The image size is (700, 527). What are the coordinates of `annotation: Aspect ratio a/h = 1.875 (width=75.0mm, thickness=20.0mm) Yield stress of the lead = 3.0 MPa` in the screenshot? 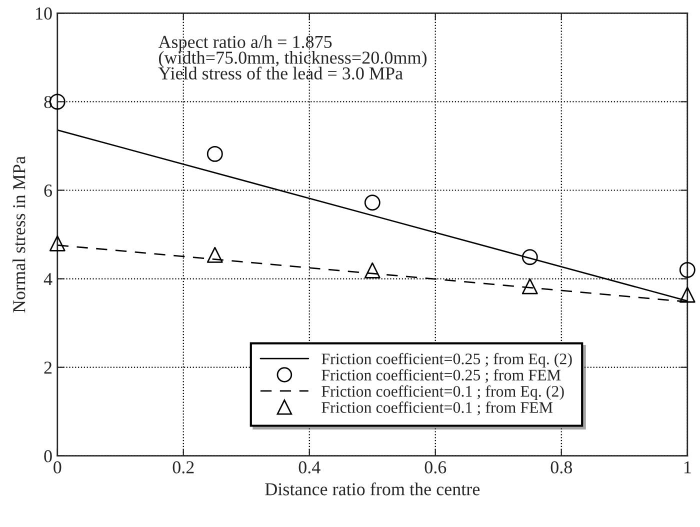 It's located at (292, 57).